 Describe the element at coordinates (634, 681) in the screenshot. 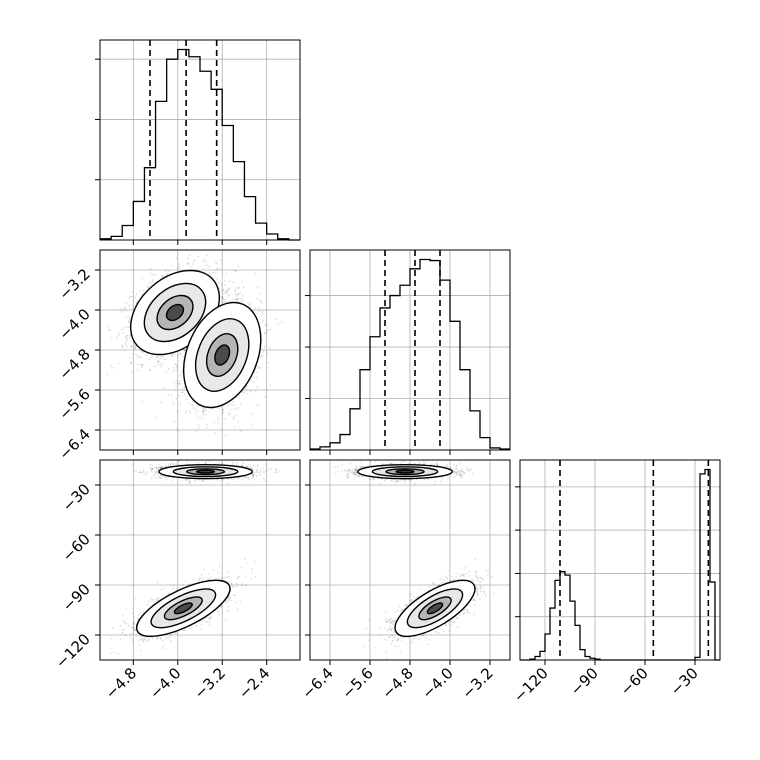

I see `x-tick-label: −60` at that location.